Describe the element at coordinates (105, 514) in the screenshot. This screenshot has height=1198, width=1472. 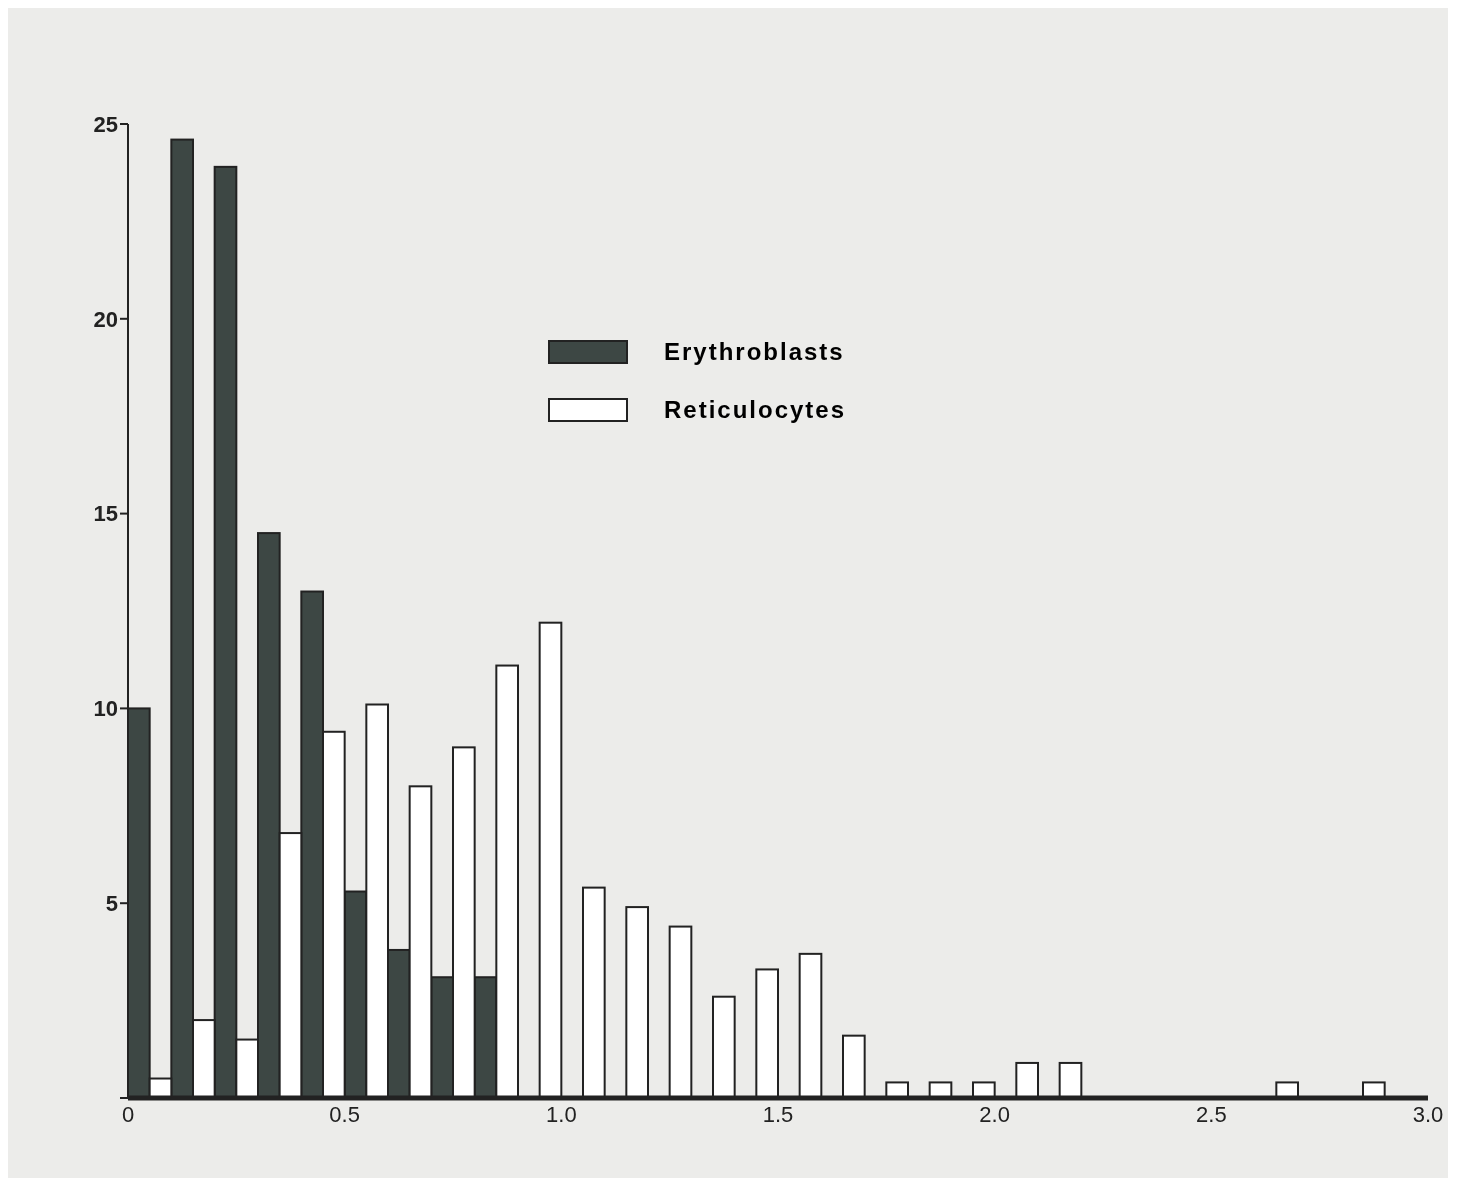
I see `y-tick-label: 15` at that location.